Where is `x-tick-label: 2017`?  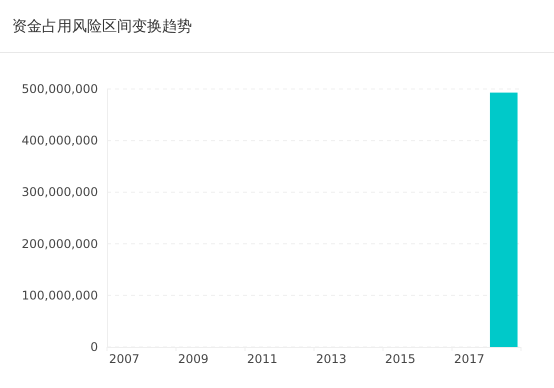 x-tick-label: 2017 is located at coordinates (469, 359).